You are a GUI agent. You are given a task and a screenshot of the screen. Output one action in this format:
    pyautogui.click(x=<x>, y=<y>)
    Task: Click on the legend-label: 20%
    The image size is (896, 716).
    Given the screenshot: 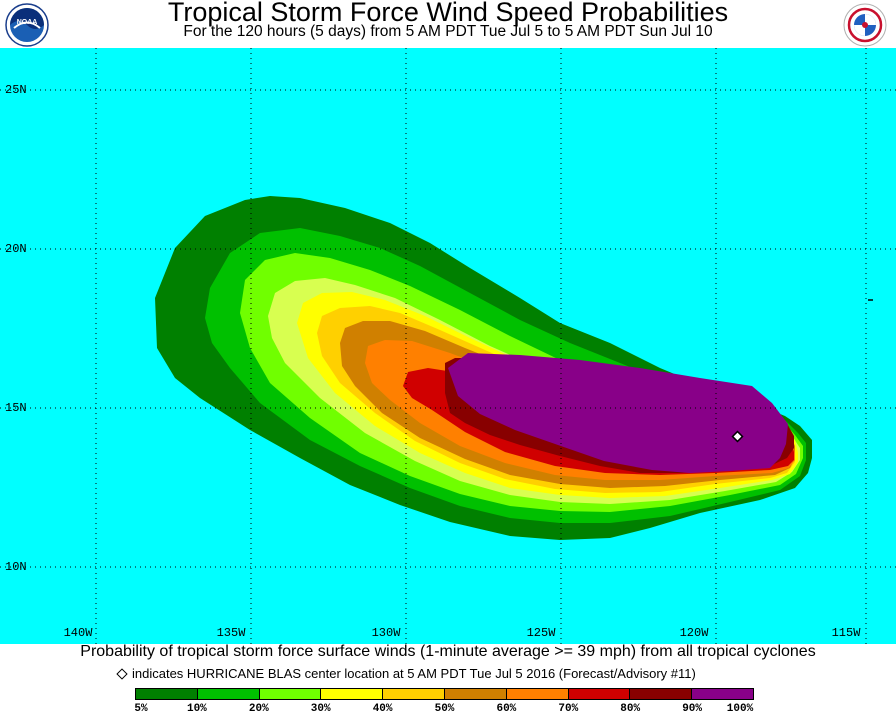 What is the action you would take?
    pyautogui.click(x=258, y=709)
    